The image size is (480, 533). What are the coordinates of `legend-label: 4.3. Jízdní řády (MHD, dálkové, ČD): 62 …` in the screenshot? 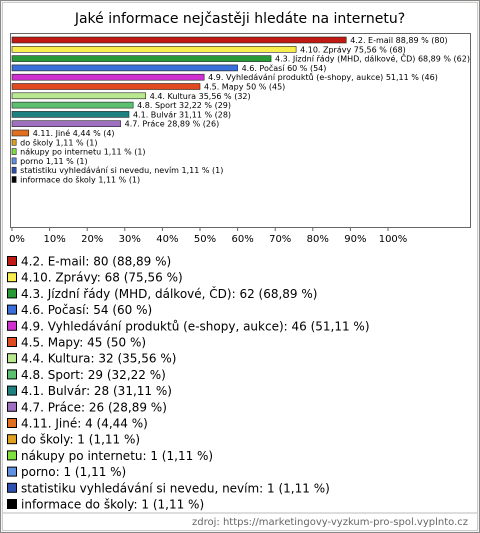 It's located at (169, 293).